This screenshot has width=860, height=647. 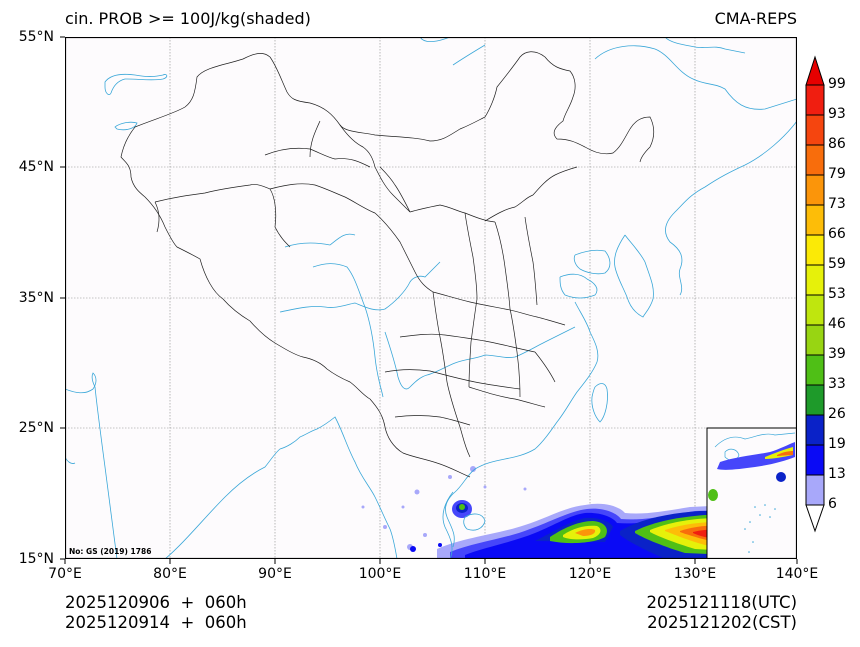 I want to click on colorbar-tick: 39, so click(x=837, y=354).